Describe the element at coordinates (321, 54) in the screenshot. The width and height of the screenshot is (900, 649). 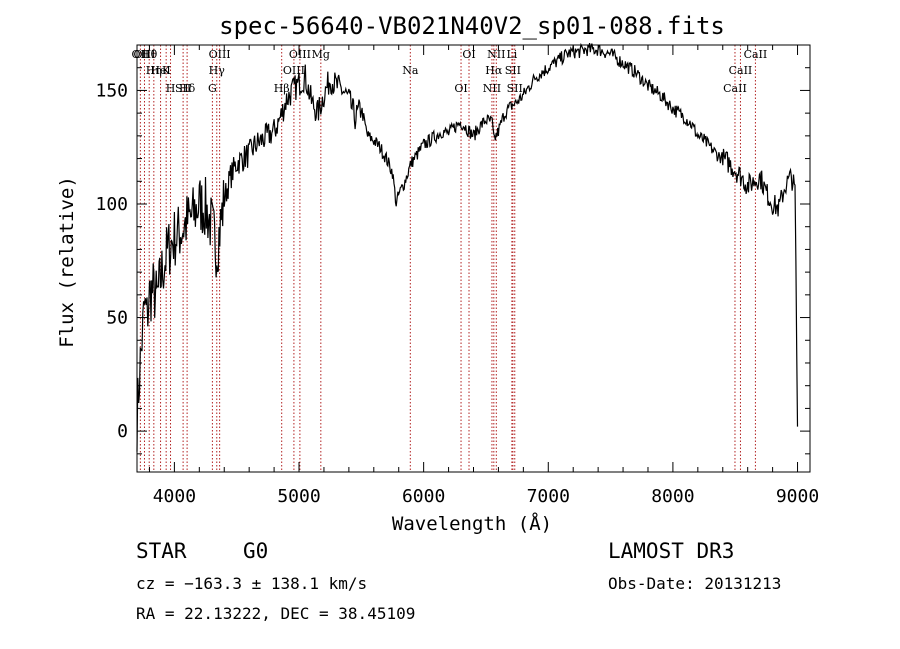
I see `line-label-mg: Mg` at that location.